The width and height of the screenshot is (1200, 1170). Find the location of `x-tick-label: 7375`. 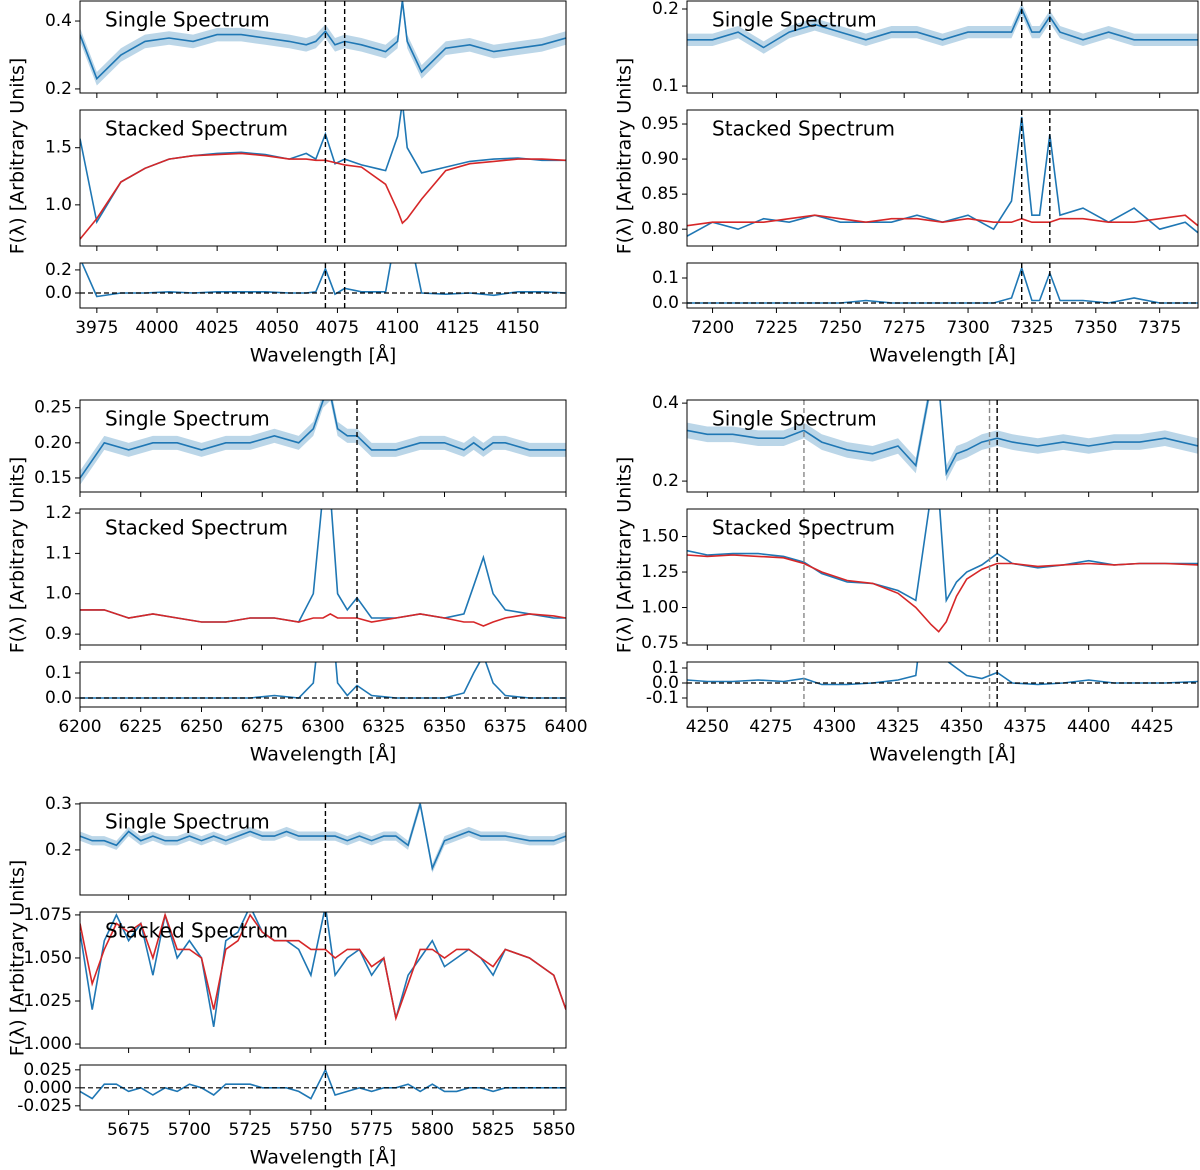

x-tick-label: 7375 is located at coordinates (1159, 328).